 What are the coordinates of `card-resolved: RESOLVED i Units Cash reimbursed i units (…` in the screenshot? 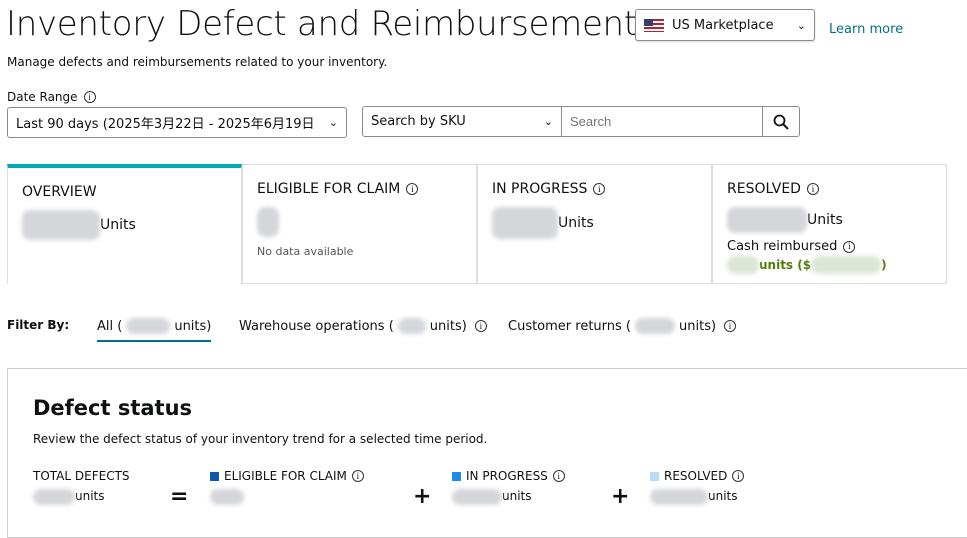 It's located at (829, 224).